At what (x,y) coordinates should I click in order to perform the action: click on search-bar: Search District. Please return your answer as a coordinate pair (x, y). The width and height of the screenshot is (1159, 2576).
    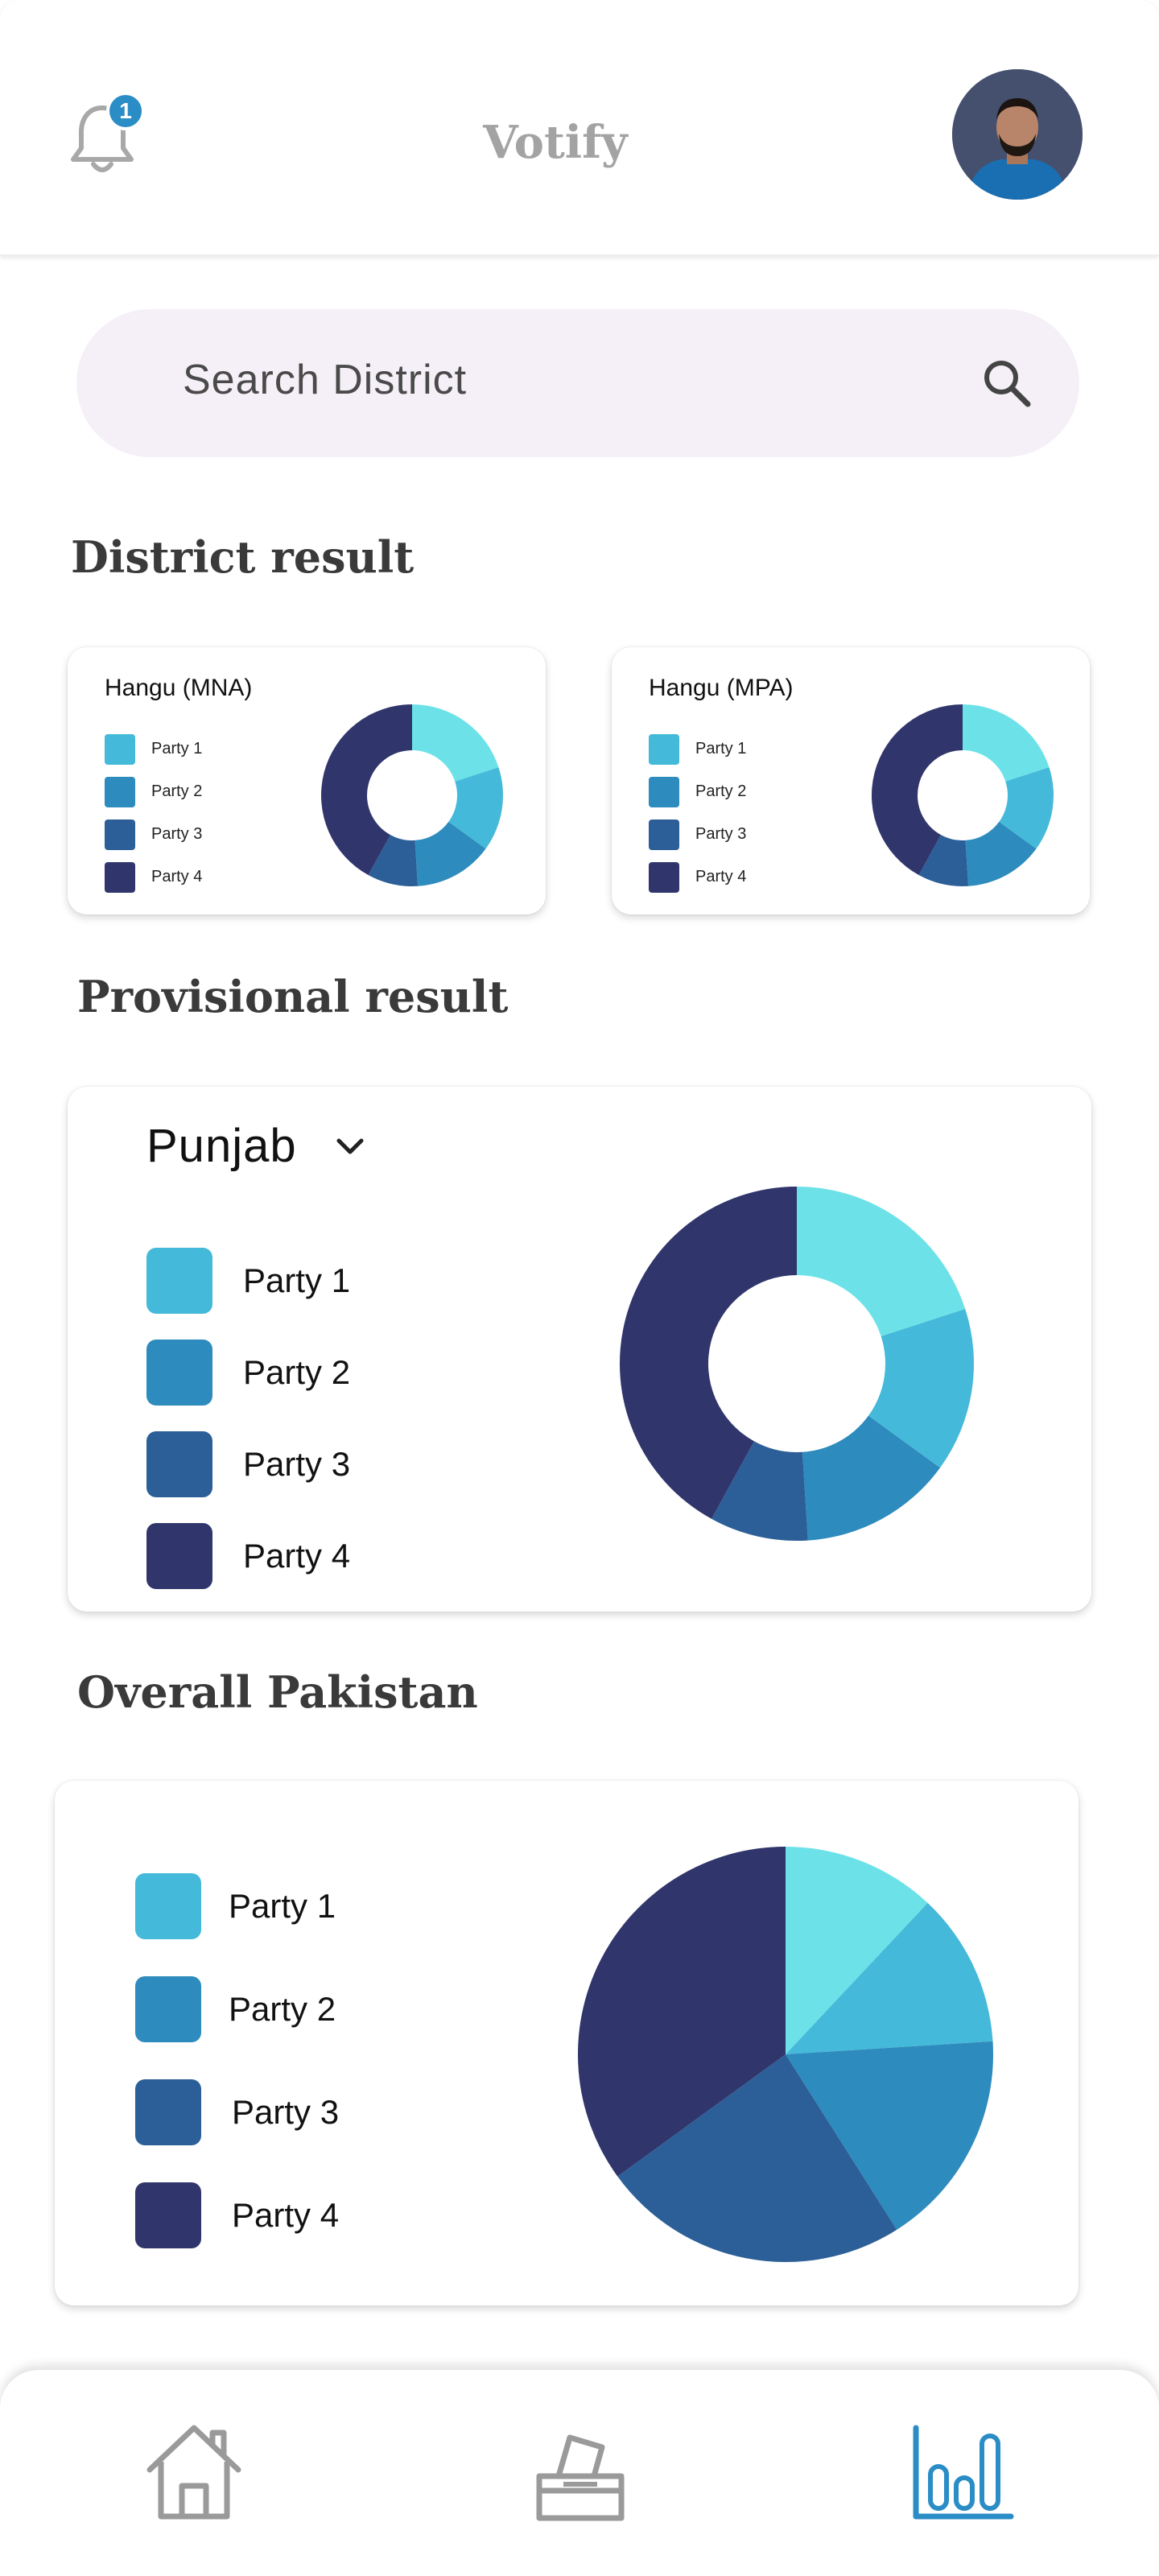
    Looking at the image, I should click on (577, 383).